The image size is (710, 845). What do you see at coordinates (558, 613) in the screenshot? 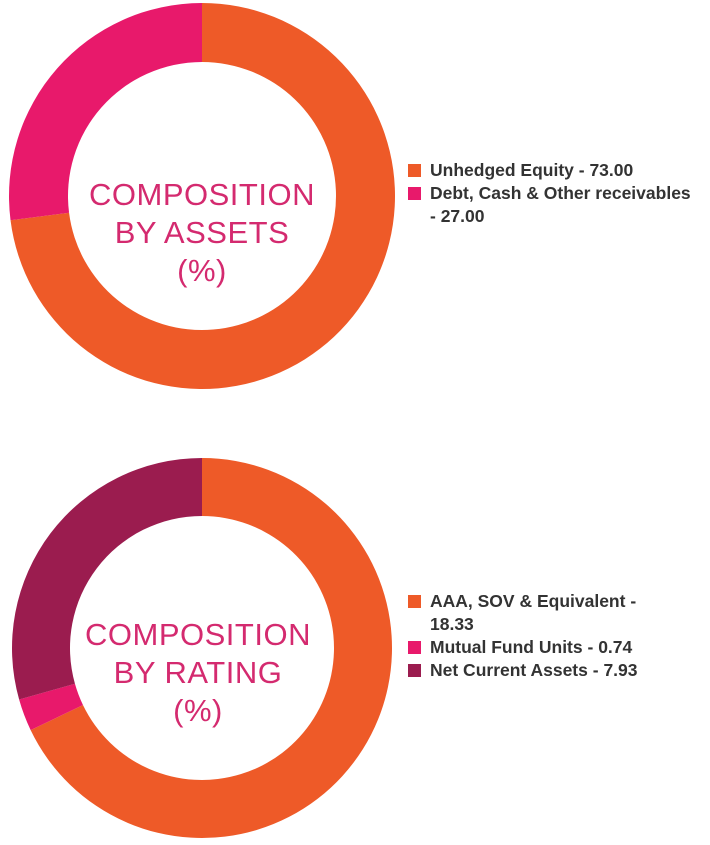
I see `legend-item-aaa-sov: AAA, SOV & Equivalent -18.33` at bounding box center [558, 613].